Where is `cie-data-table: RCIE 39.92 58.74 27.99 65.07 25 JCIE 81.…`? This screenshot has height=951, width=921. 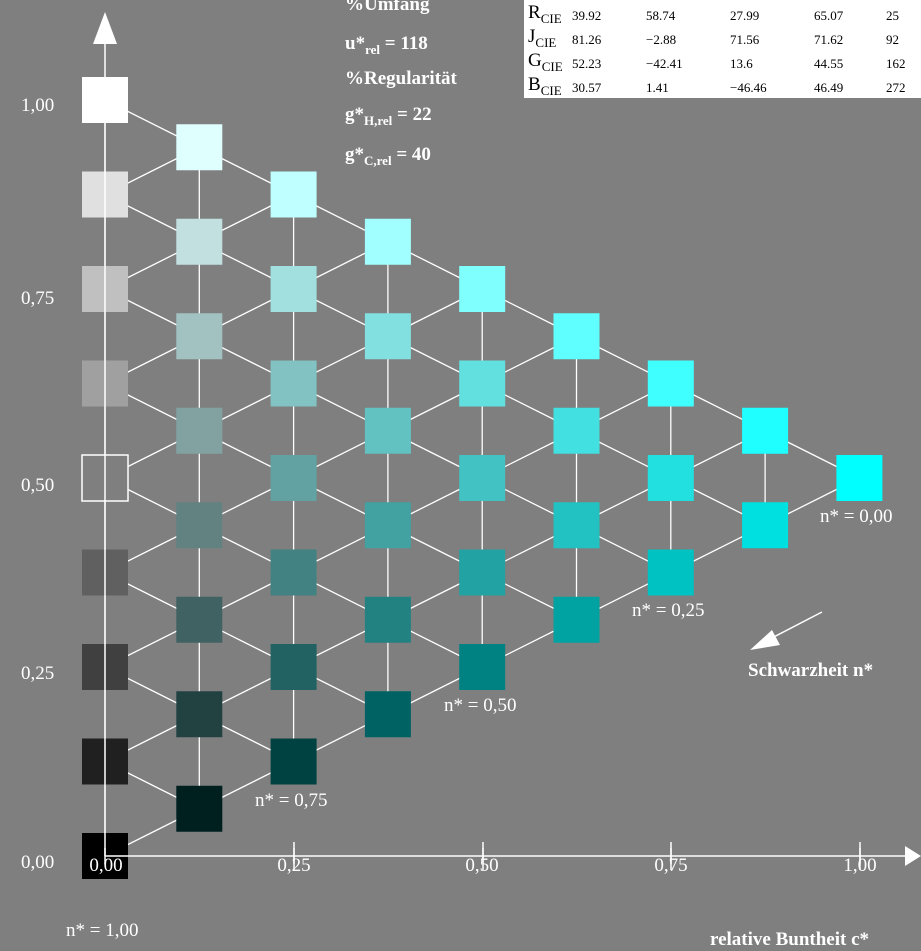 cie-data-table: RCIE 39.92 58.74 27.99 65.07 25 JCIE 81.… is located at coordinates (722, 49).